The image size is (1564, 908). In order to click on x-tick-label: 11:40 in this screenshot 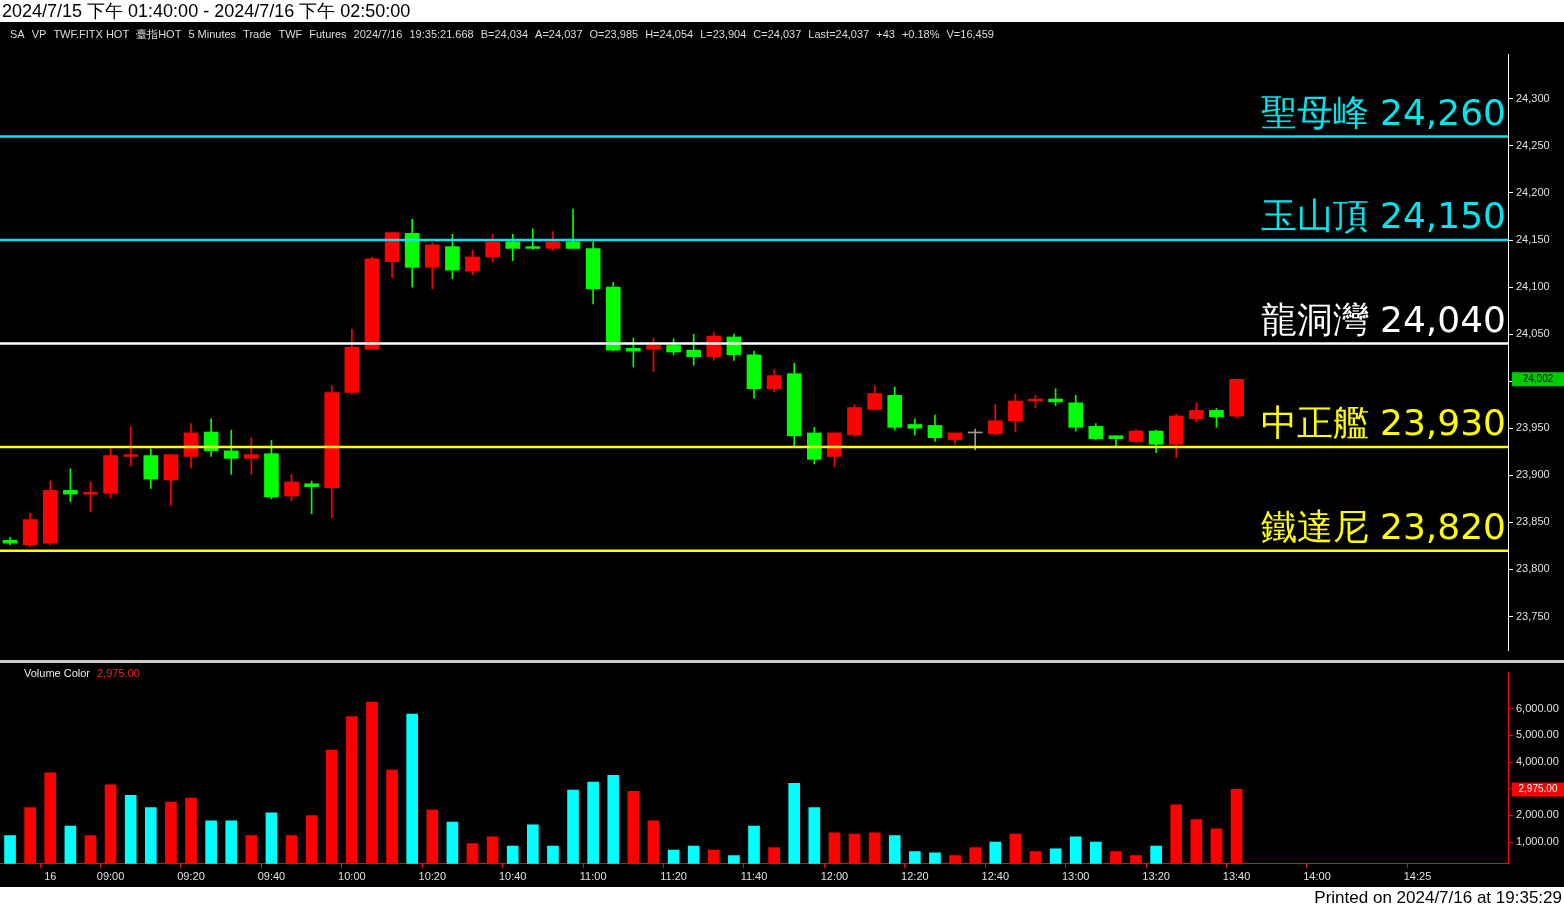, I will do `click(754, 876)`.